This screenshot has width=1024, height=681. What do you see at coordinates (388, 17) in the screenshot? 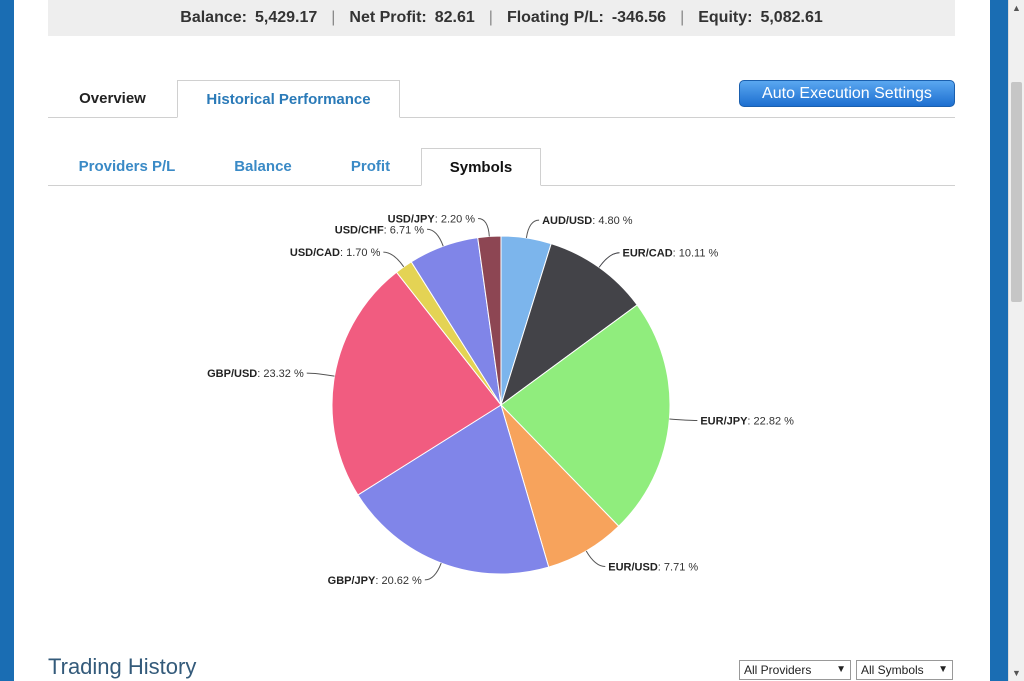
I see `net-profit-label: Net Profit:` at bounding box center [388, 17].